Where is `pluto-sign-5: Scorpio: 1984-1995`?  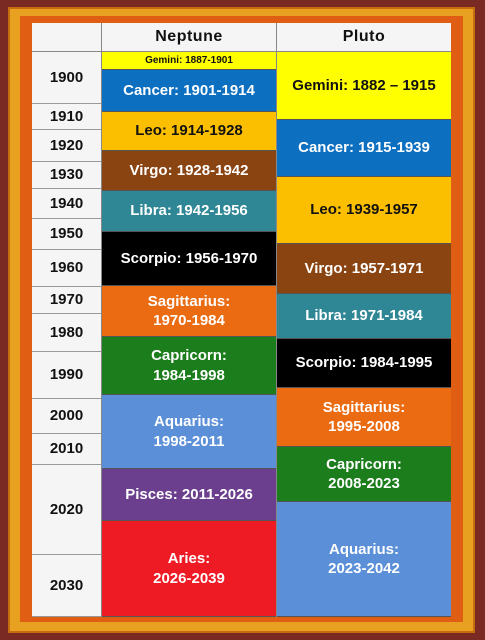 pluto-sign-5: Scorpio: 1984-1995 is located at coordinates (364, 363).